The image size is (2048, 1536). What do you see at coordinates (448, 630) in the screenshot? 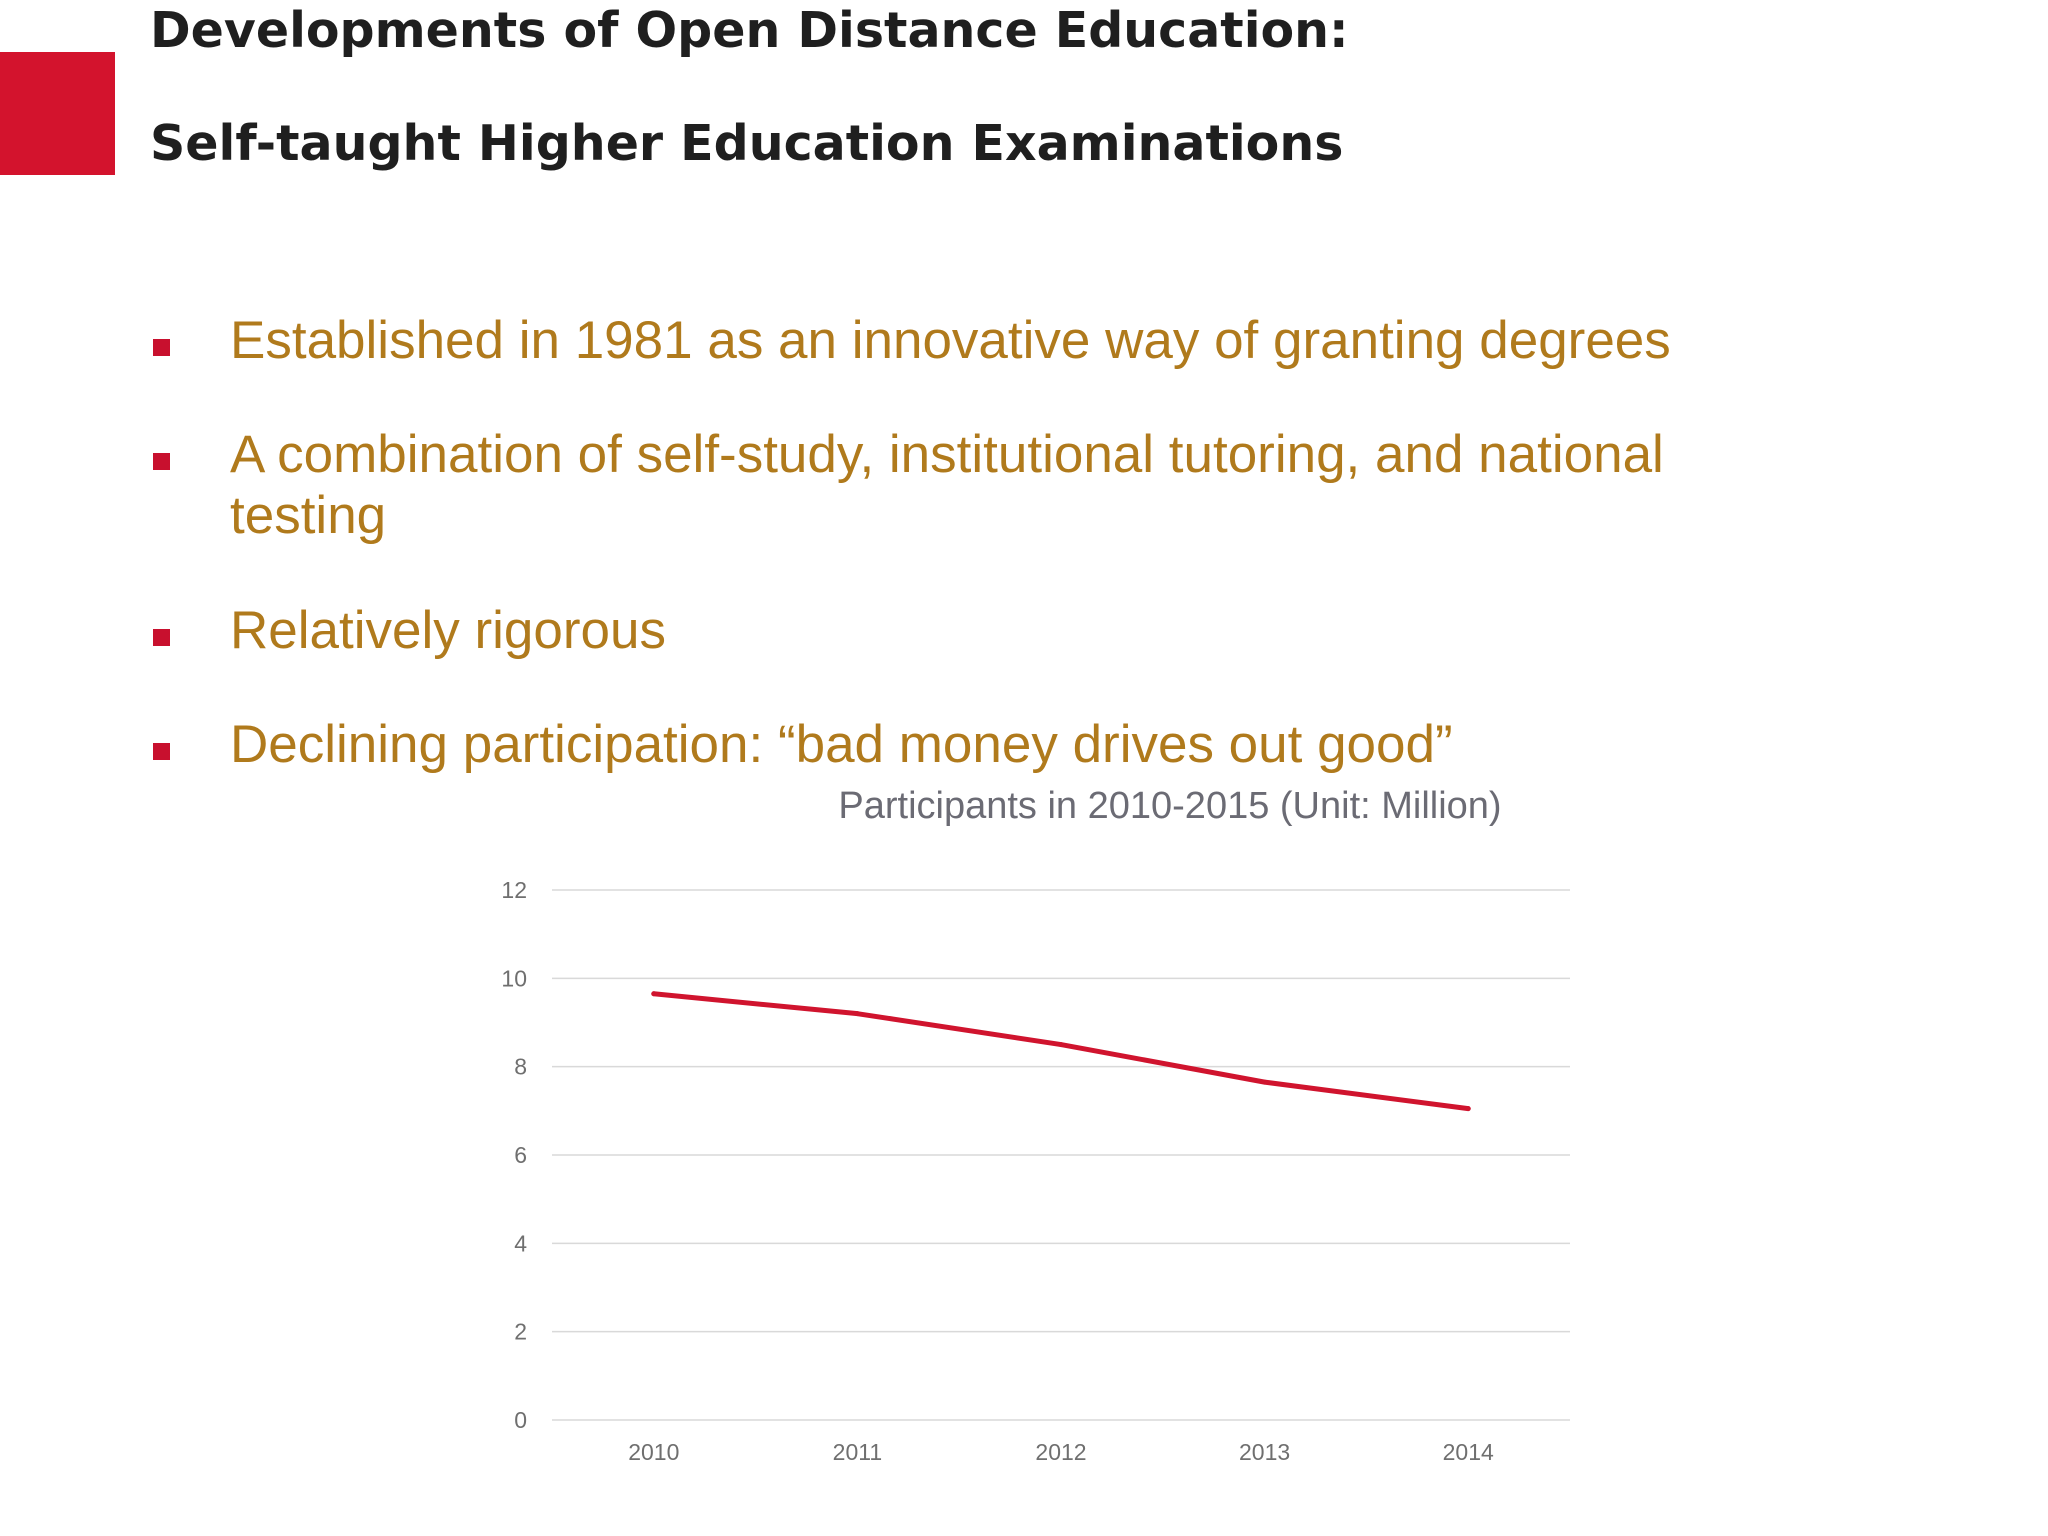
I see `bullet-text: Relatively rigorous` at bounding box center [448, 630].